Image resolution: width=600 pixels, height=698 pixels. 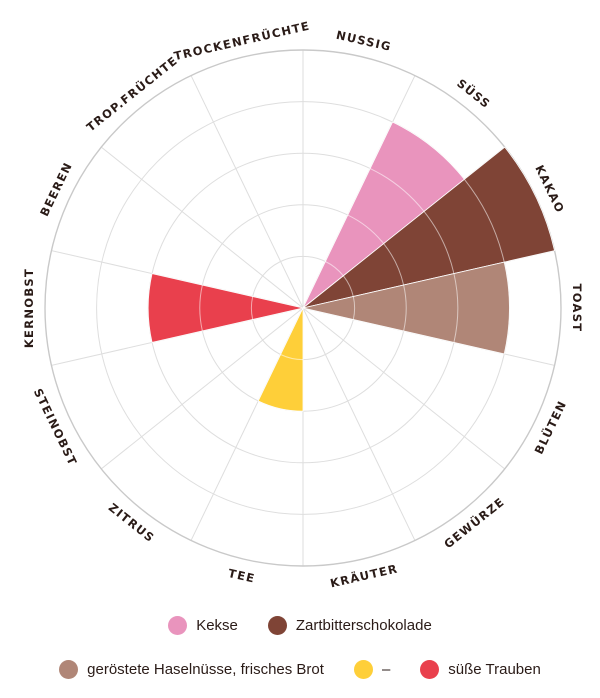 What do you see at coordinates (277, 625) in the screenshot?
I see `legend-swatch-zartbitterschokolade` at bounding box center [277, 625].